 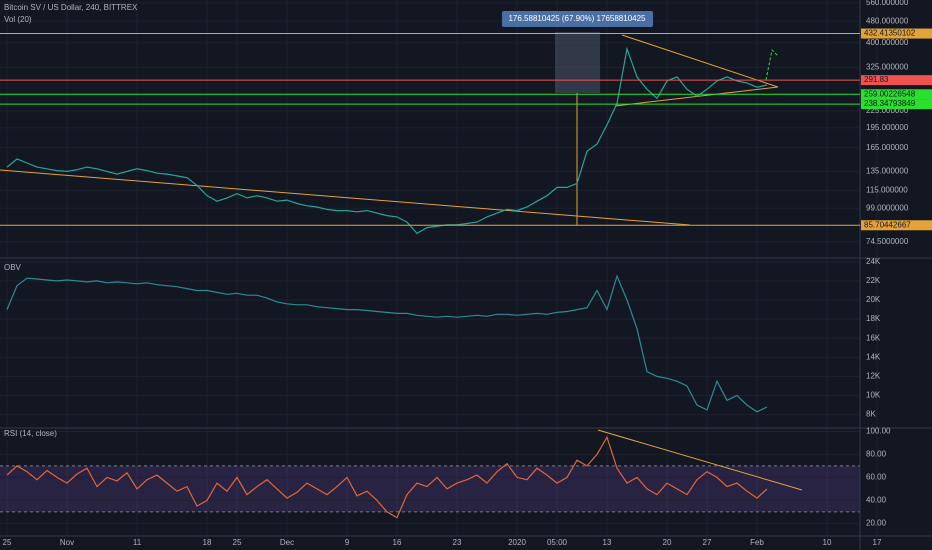 I want to click on y-tick-label: 20K, so click(x=873, y=299).